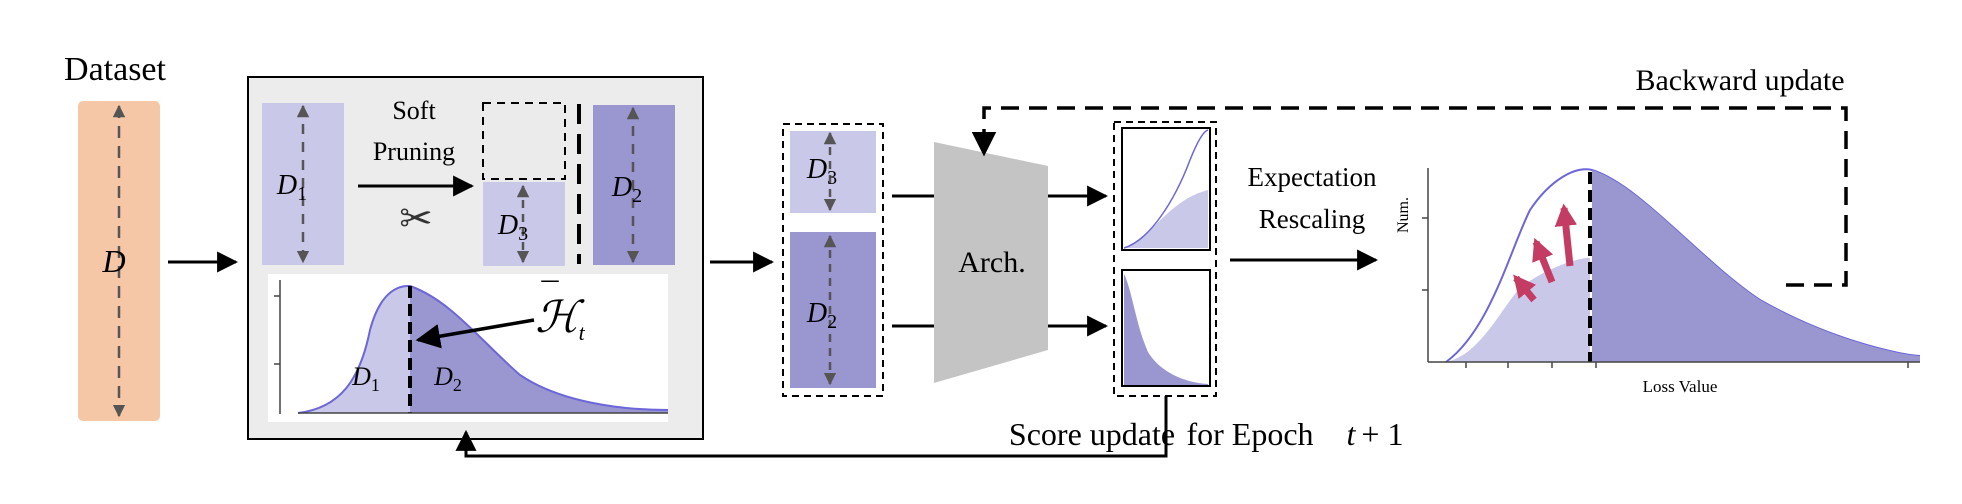 Image resolution: width=1962 pixels, height=504 pixels. Describe the element at coordinates (560, 319) in the screenshot. I see `threshold-symbol: ℋt` at that location.